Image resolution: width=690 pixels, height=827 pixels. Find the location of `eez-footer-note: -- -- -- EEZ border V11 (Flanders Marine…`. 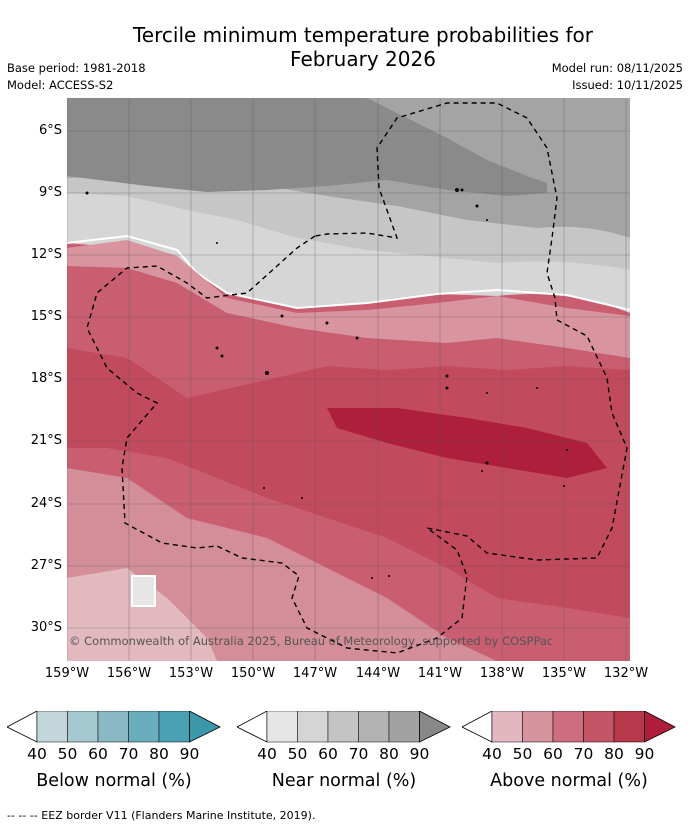

eez-footer-note: -- -- -- EEZ border V11 (Flanders Marine… is located at coordinates (161, 815).